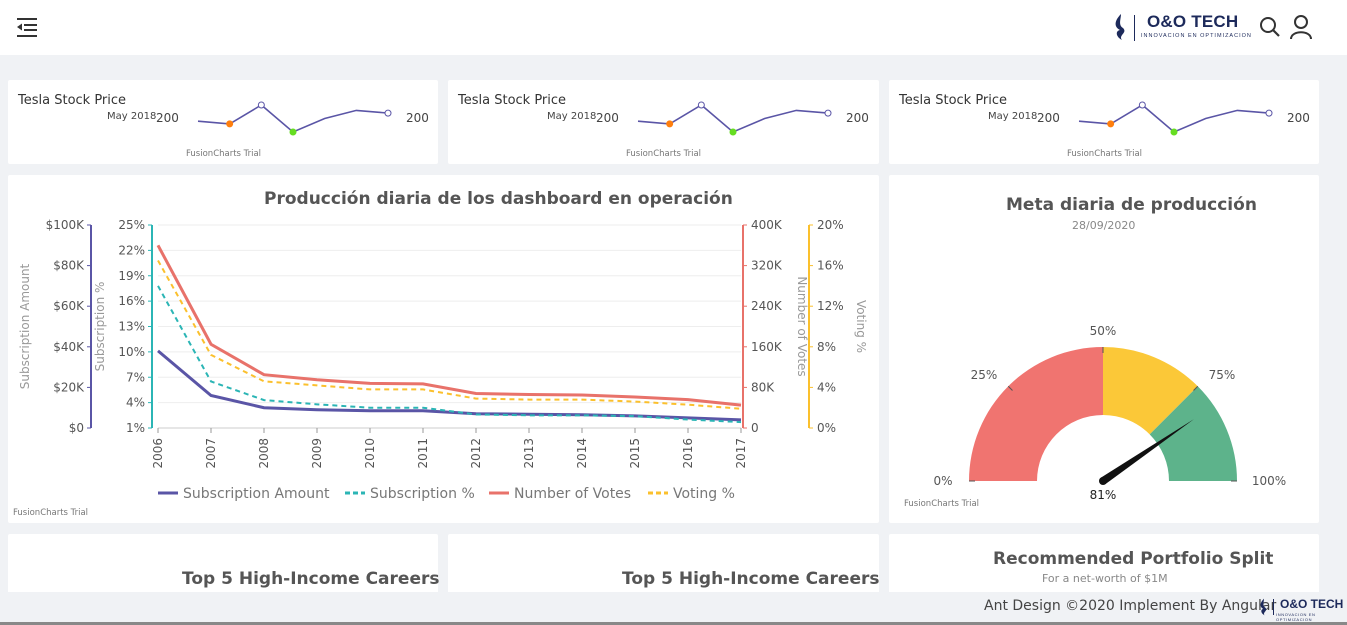 The image size is (1347, 625). What do you see at coordinates (135, 428) in the screenshot?
I see `y-axis-tick-label: 1%` at bounding box center [135, 428].